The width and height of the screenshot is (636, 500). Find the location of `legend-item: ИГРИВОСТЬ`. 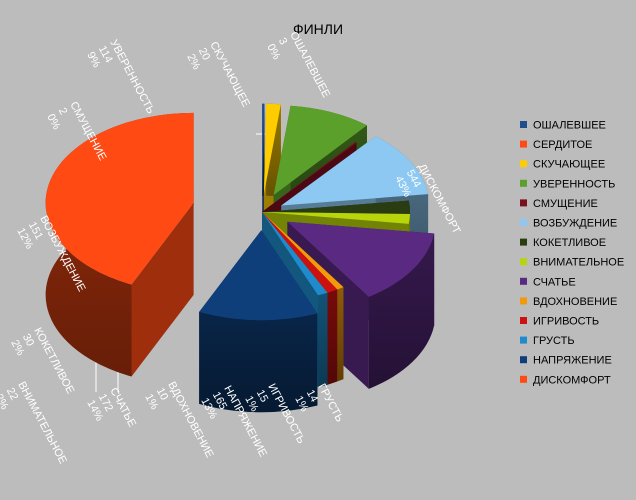

legend-item: ИГРИВОСТЬ is located at coordinates (559, 322).